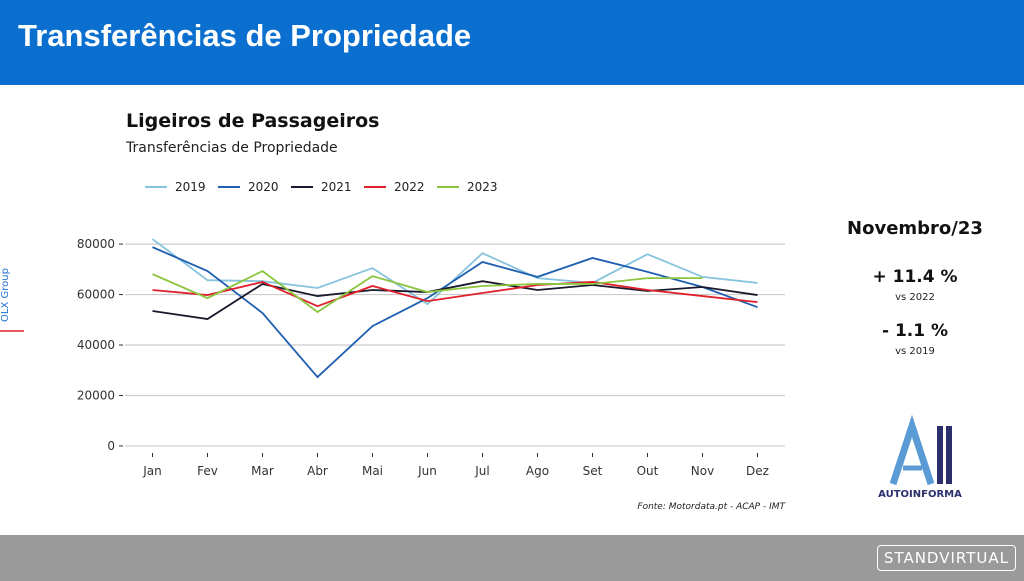 The image size is (1024, 581). I want to click on legend-label: 2023, so click(482, 187).